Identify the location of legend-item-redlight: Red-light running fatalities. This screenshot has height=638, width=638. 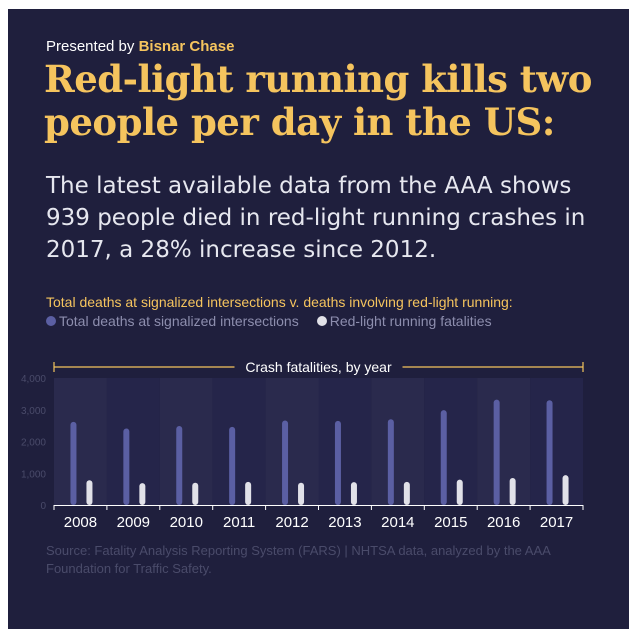
(404, 321).